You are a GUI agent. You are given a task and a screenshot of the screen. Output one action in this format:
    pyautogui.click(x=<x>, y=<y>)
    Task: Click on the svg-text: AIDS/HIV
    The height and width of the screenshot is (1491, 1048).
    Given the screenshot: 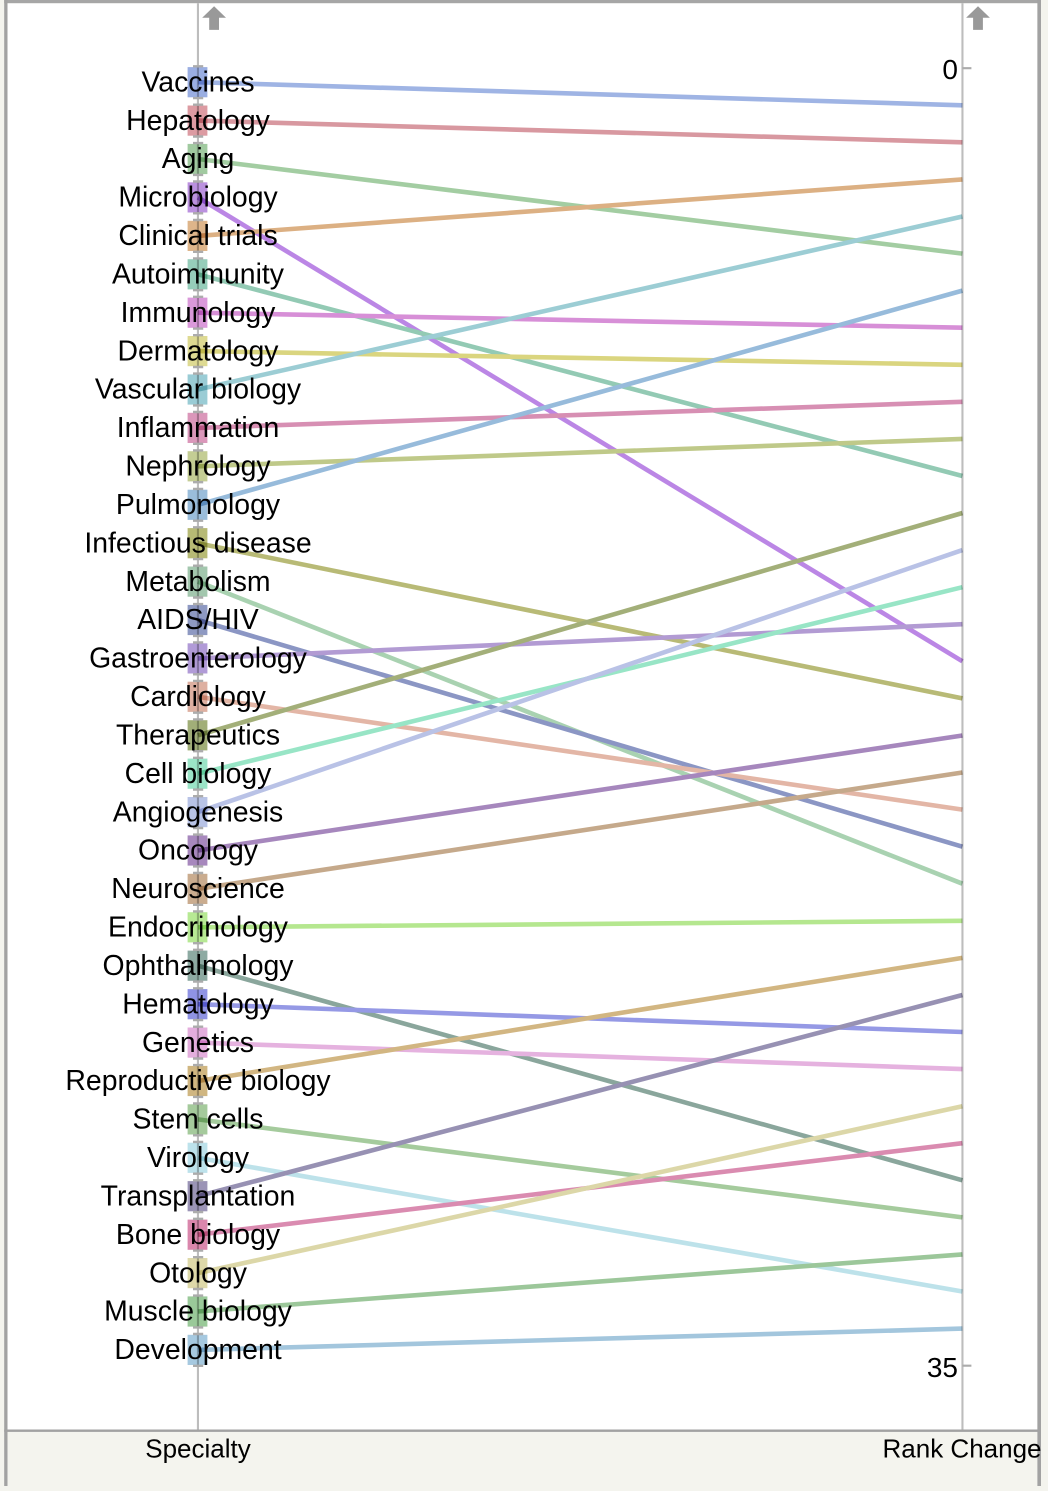 What is the action you would take?
    pyautogui.click(x=198, y=620)
    